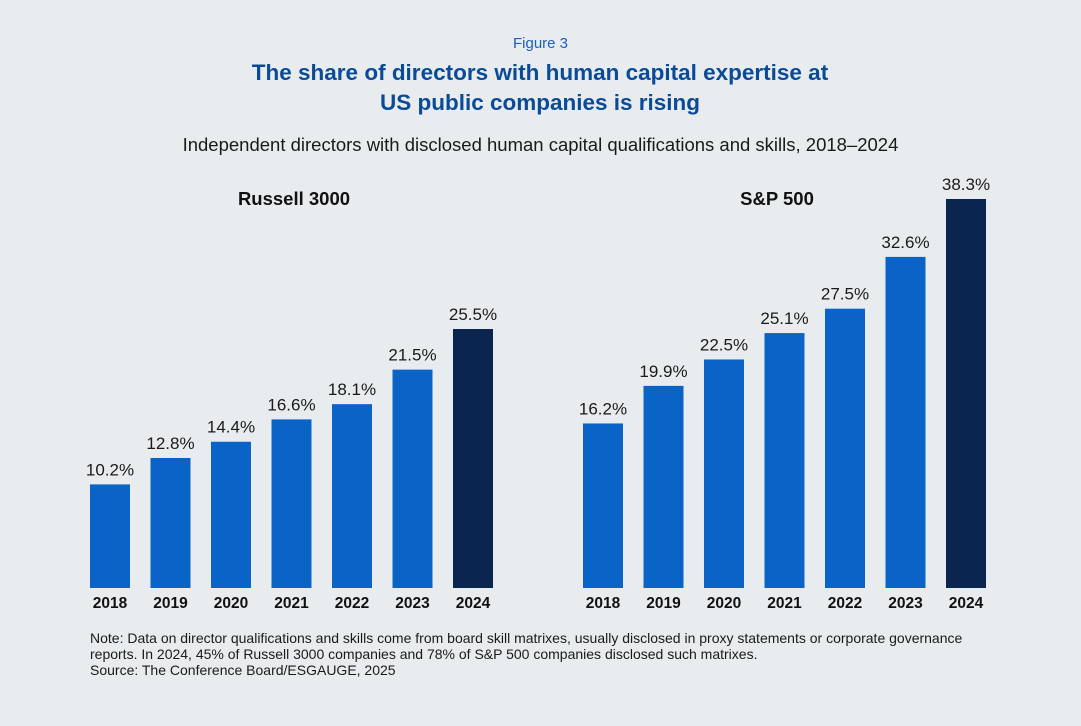  I want to click on russell-3000-x-tick-2020: 2020, so click(231, 603).